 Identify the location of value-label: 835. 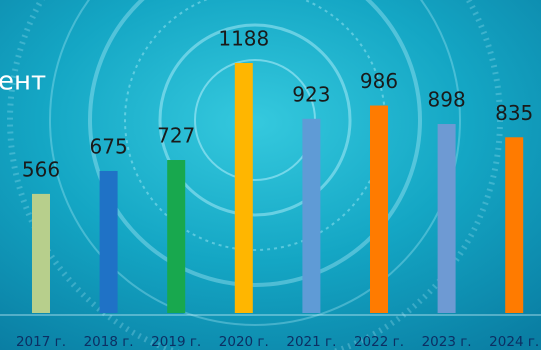
(514, 113).